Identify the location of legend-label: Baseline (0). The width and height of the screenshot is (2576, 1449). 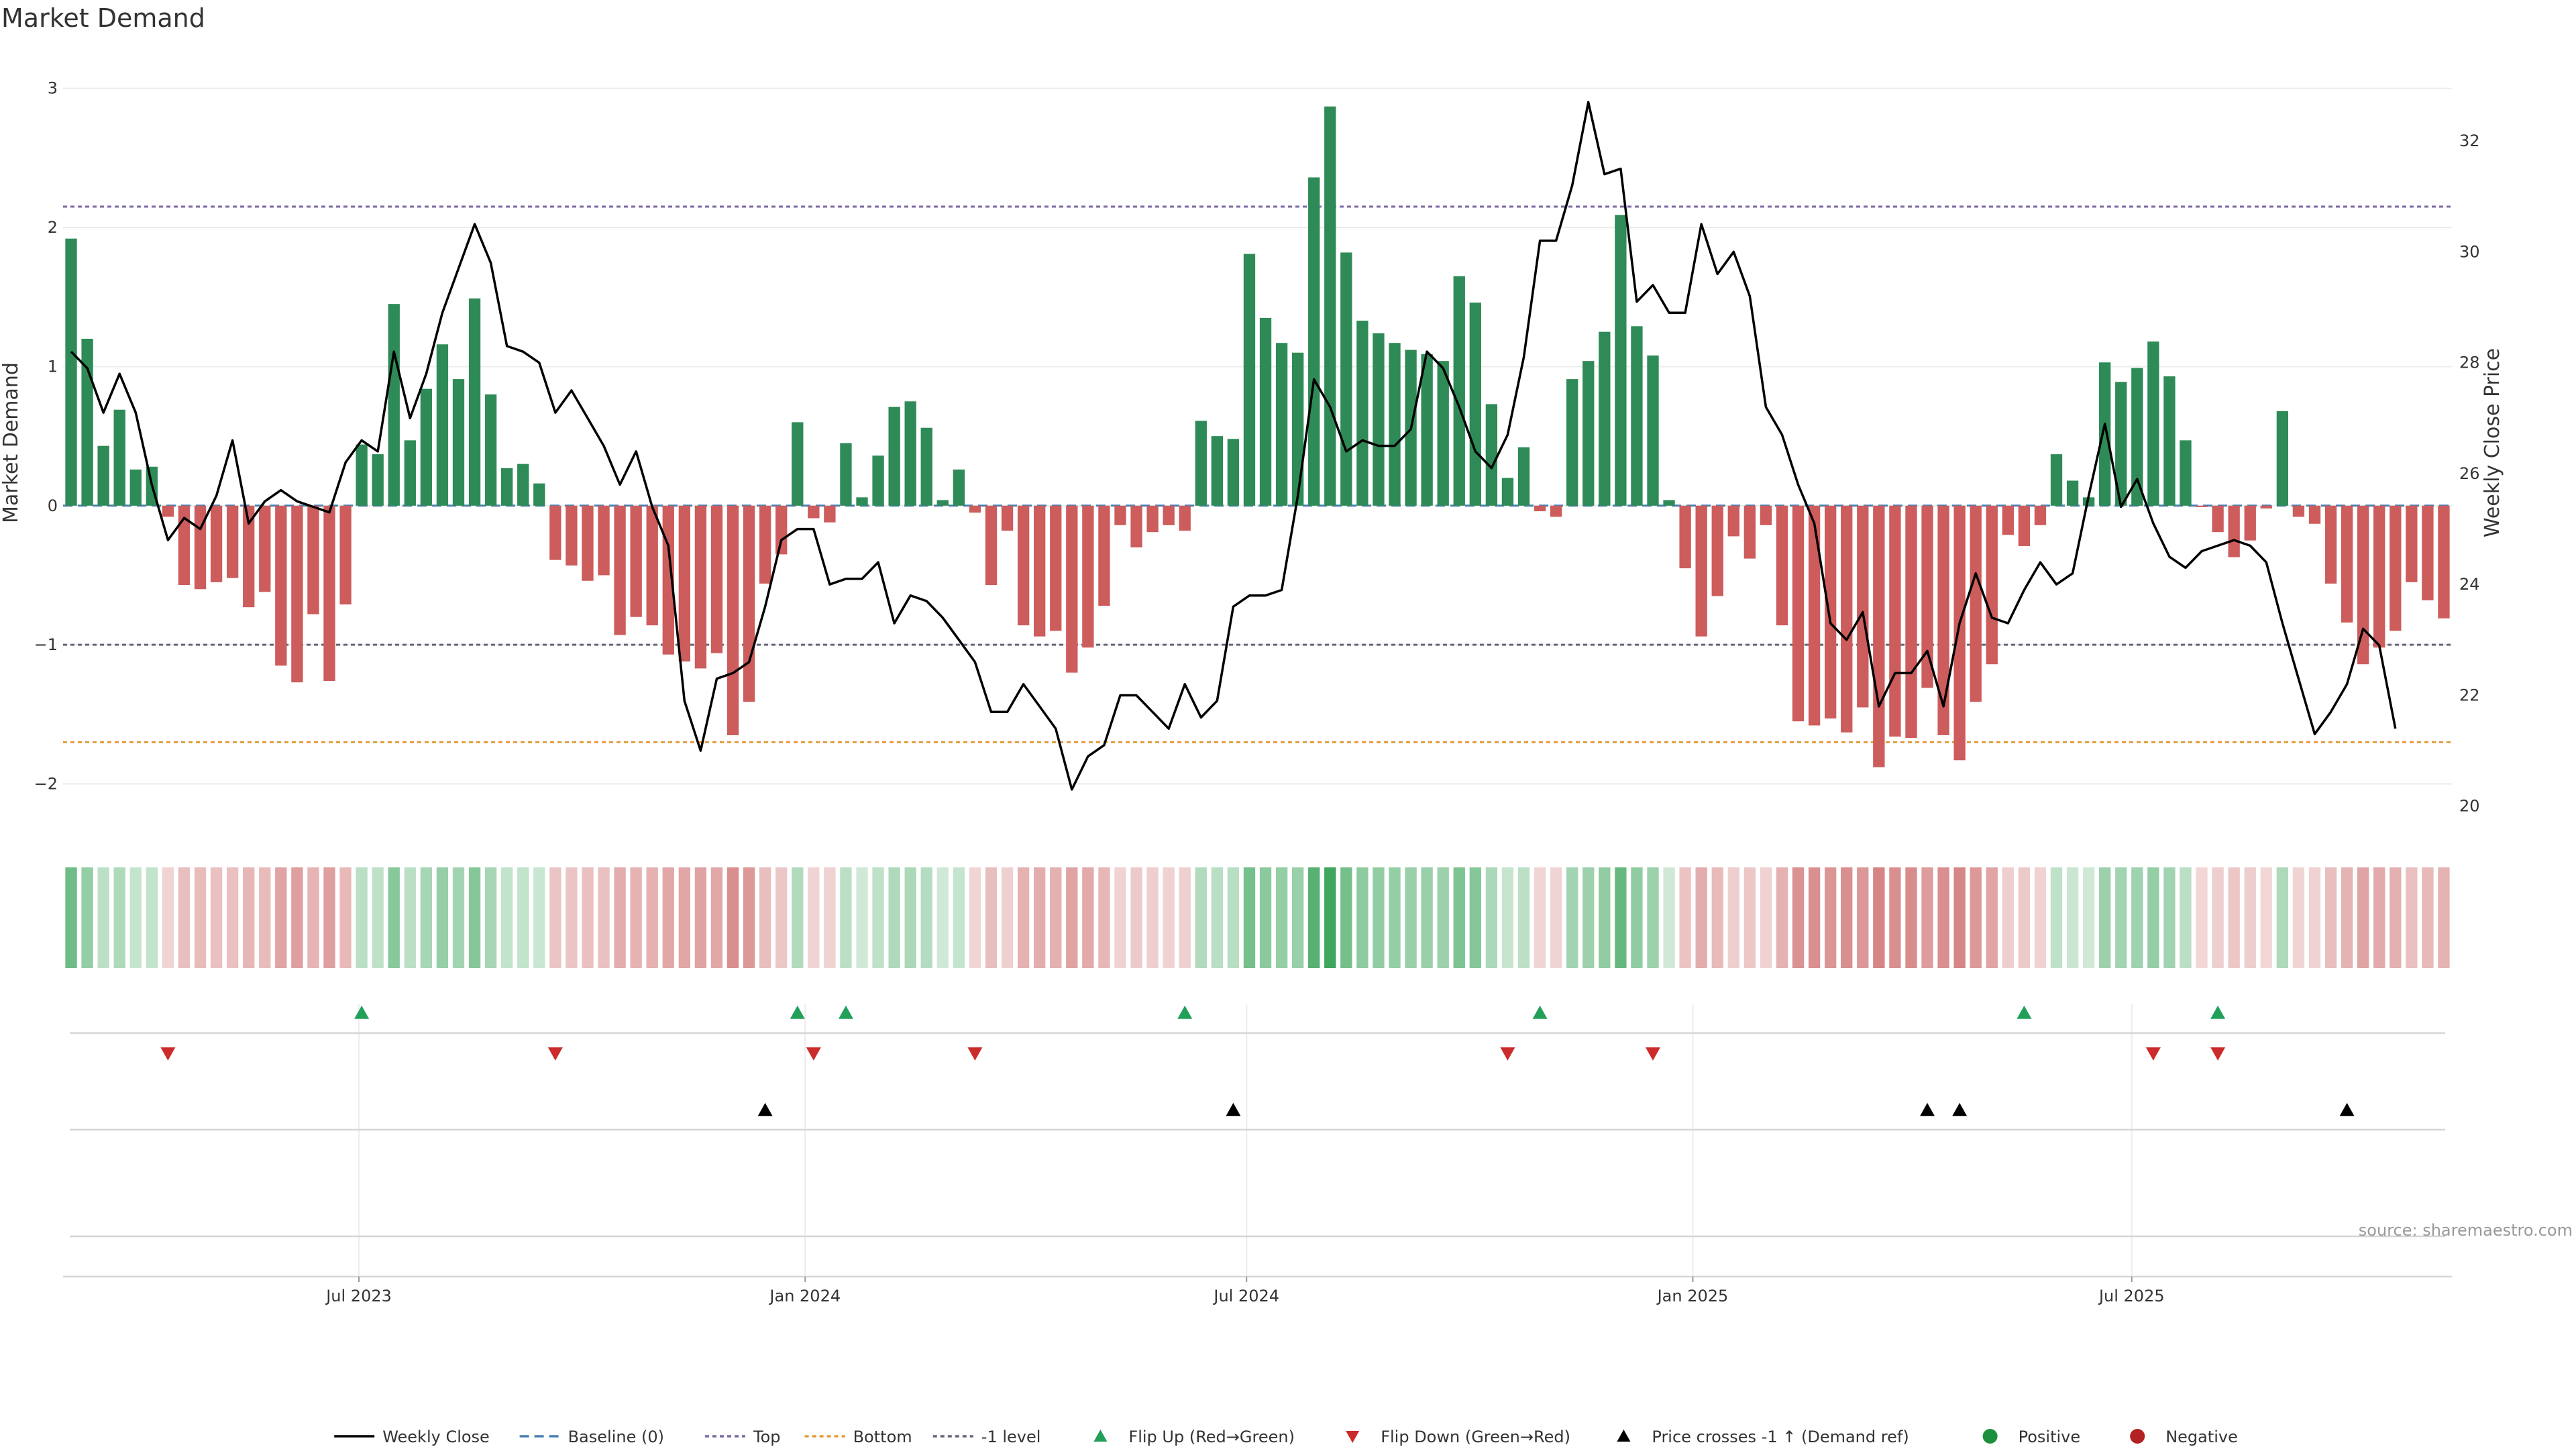
(616, 1437).